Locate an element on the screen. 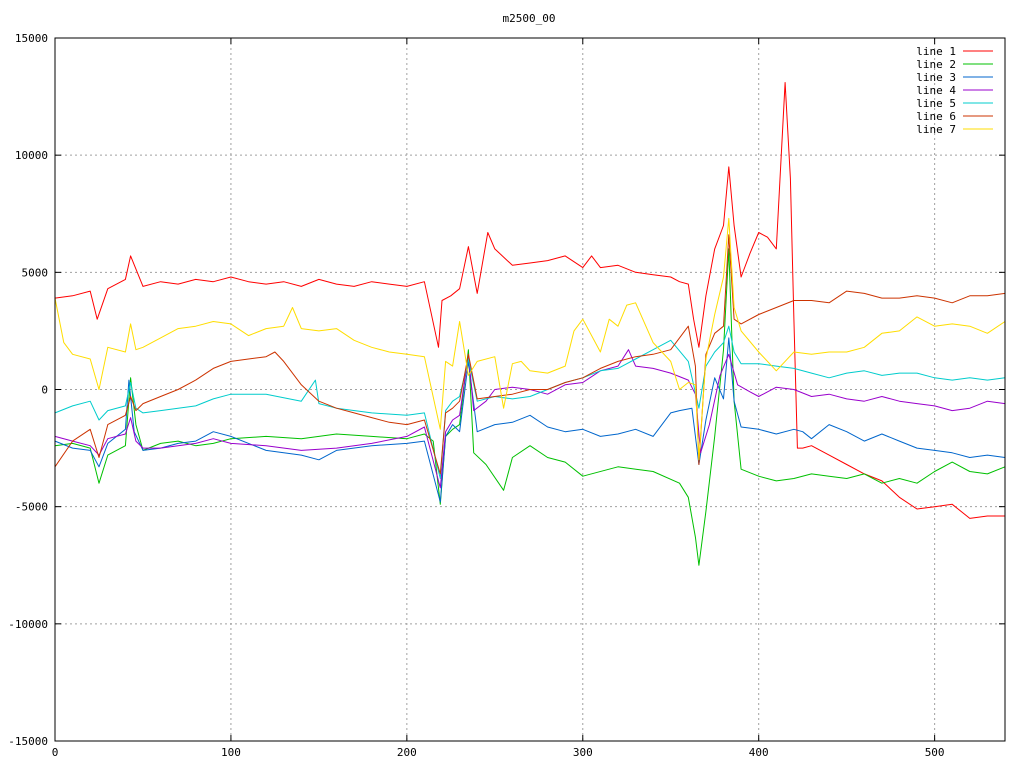 This screenshot has height=768, width=1024. y-tick-label: -10000 is located at coordinates (28, 624).